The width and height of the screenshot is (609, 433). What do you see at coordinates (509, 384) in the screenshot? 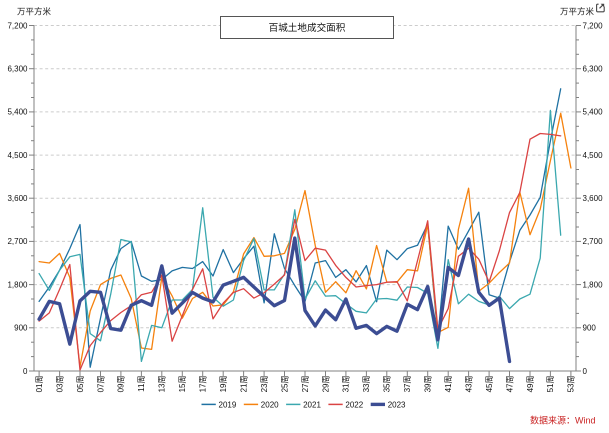
I see `svg-text: 47周` at bounding box center [509, 384].